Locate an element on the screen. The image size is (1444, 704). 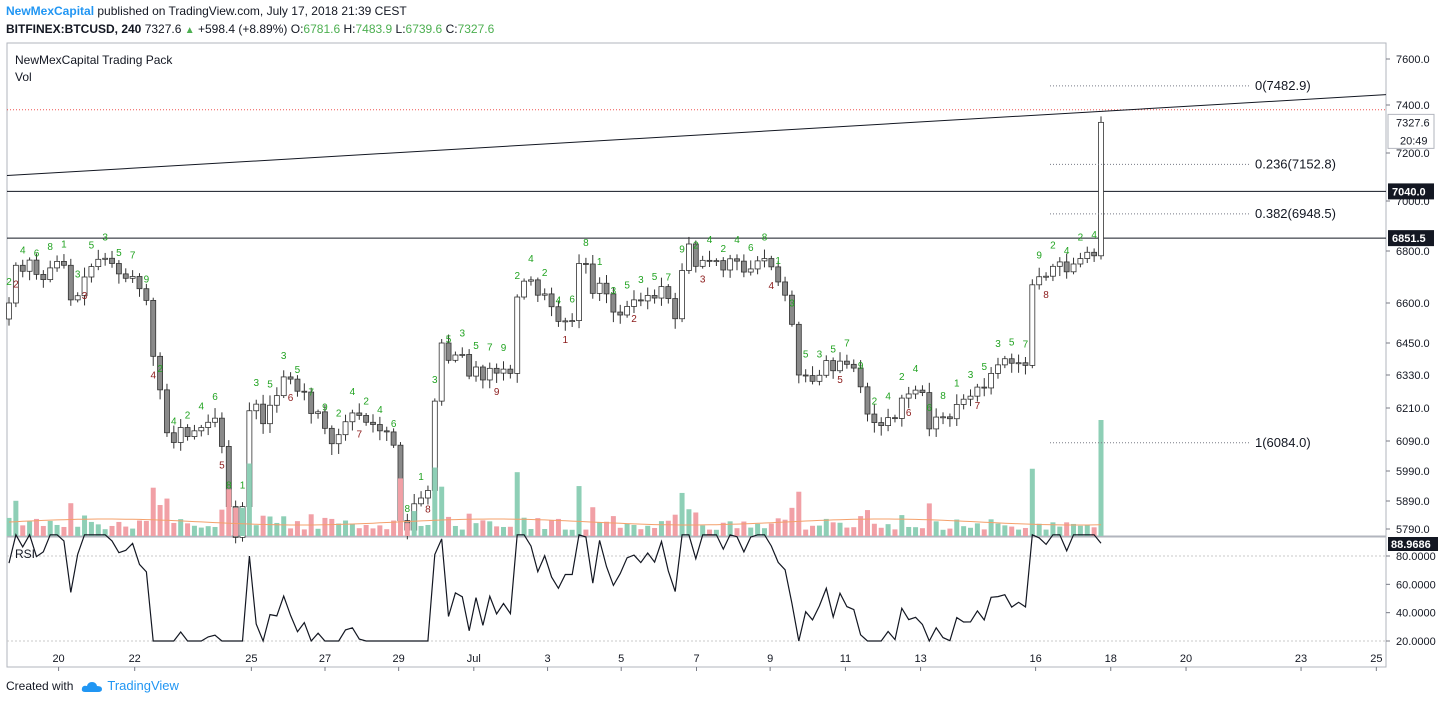
price-badge-label: 7327.6 is located at coordinates (1413, 123).